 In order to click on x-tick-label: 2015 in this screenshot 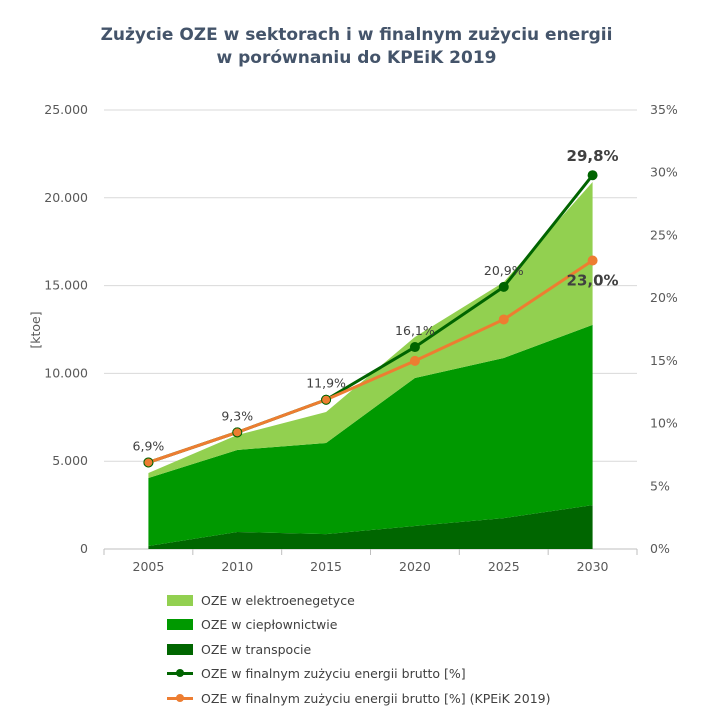, I will do `click(326, 566)`.